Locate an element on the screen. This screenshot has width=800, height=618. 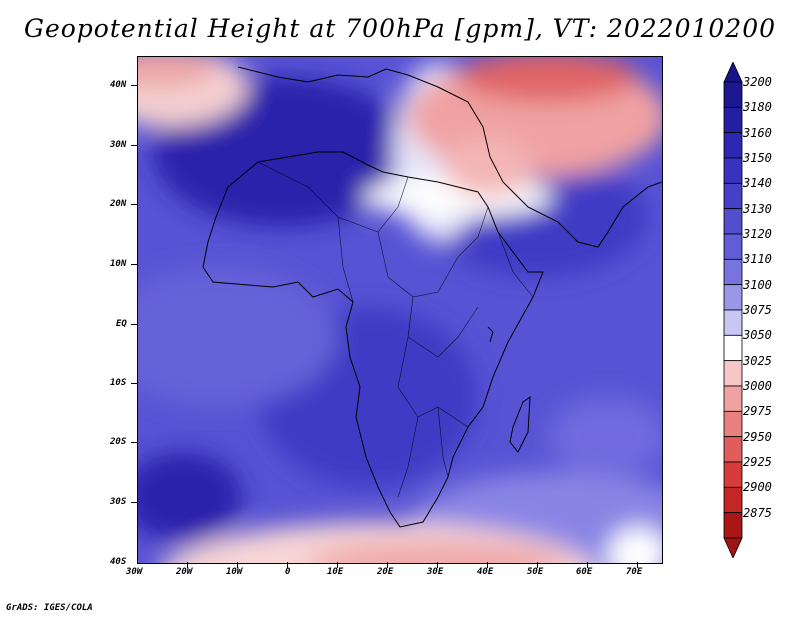
lat-label: EQ is located at coordinates (121, 324).